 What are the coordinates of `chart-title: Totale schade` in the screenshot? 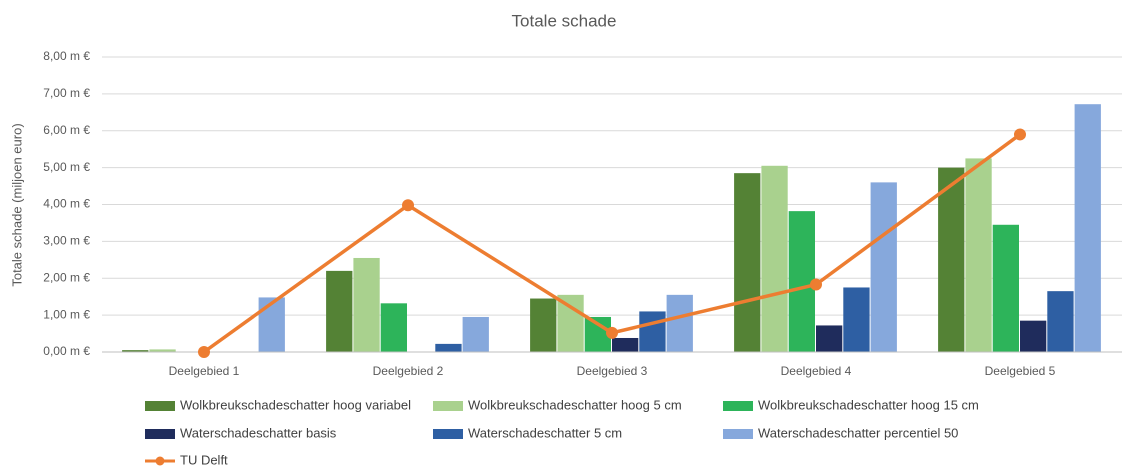 It's located at (564, 20).